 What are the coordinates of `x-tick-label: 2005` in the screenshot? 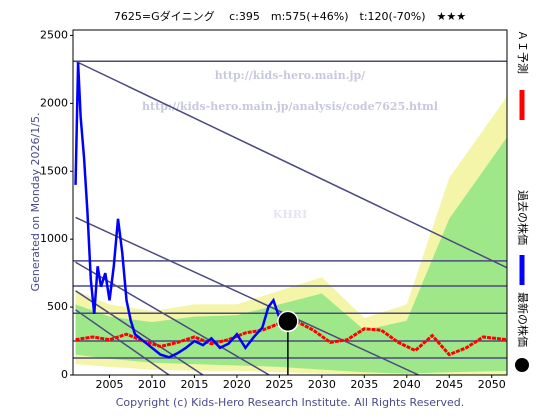 It's located at (110, 384).